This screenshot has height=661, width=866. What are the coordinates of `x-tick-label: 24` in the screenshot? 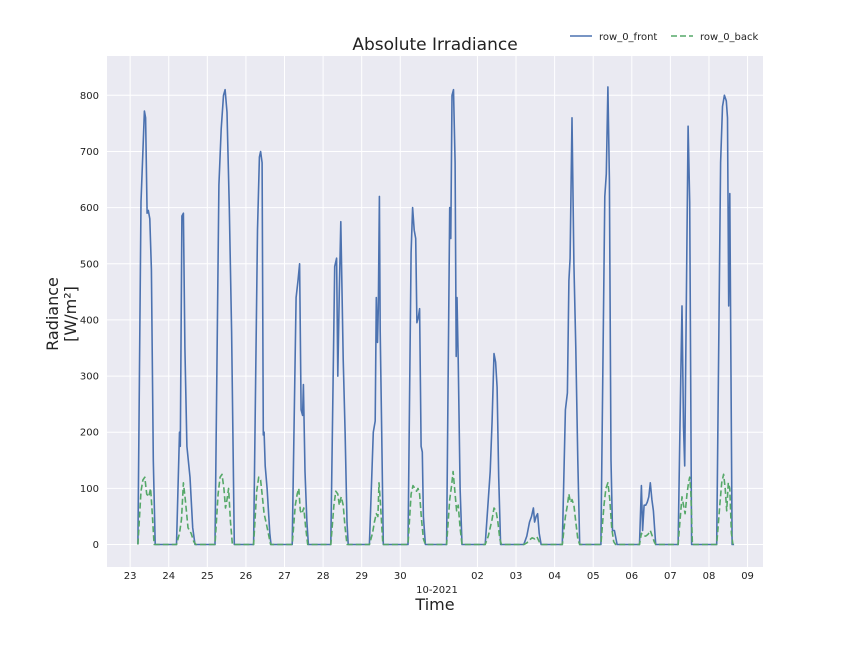 It's located at (168, 576).